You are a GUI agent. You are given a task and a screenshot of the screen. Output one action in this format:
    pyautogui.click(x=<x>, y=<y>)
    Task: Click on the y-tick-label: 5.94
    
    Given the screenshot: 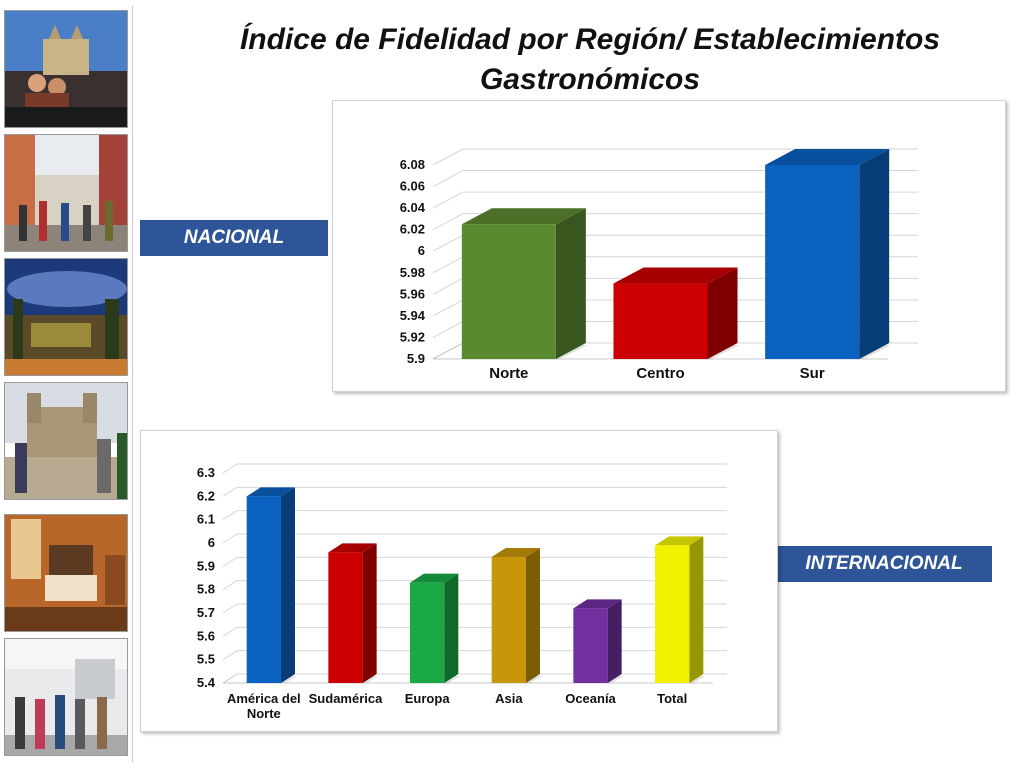 What is the action you would take?
    pyautogui.click(x=413, y=315)
    